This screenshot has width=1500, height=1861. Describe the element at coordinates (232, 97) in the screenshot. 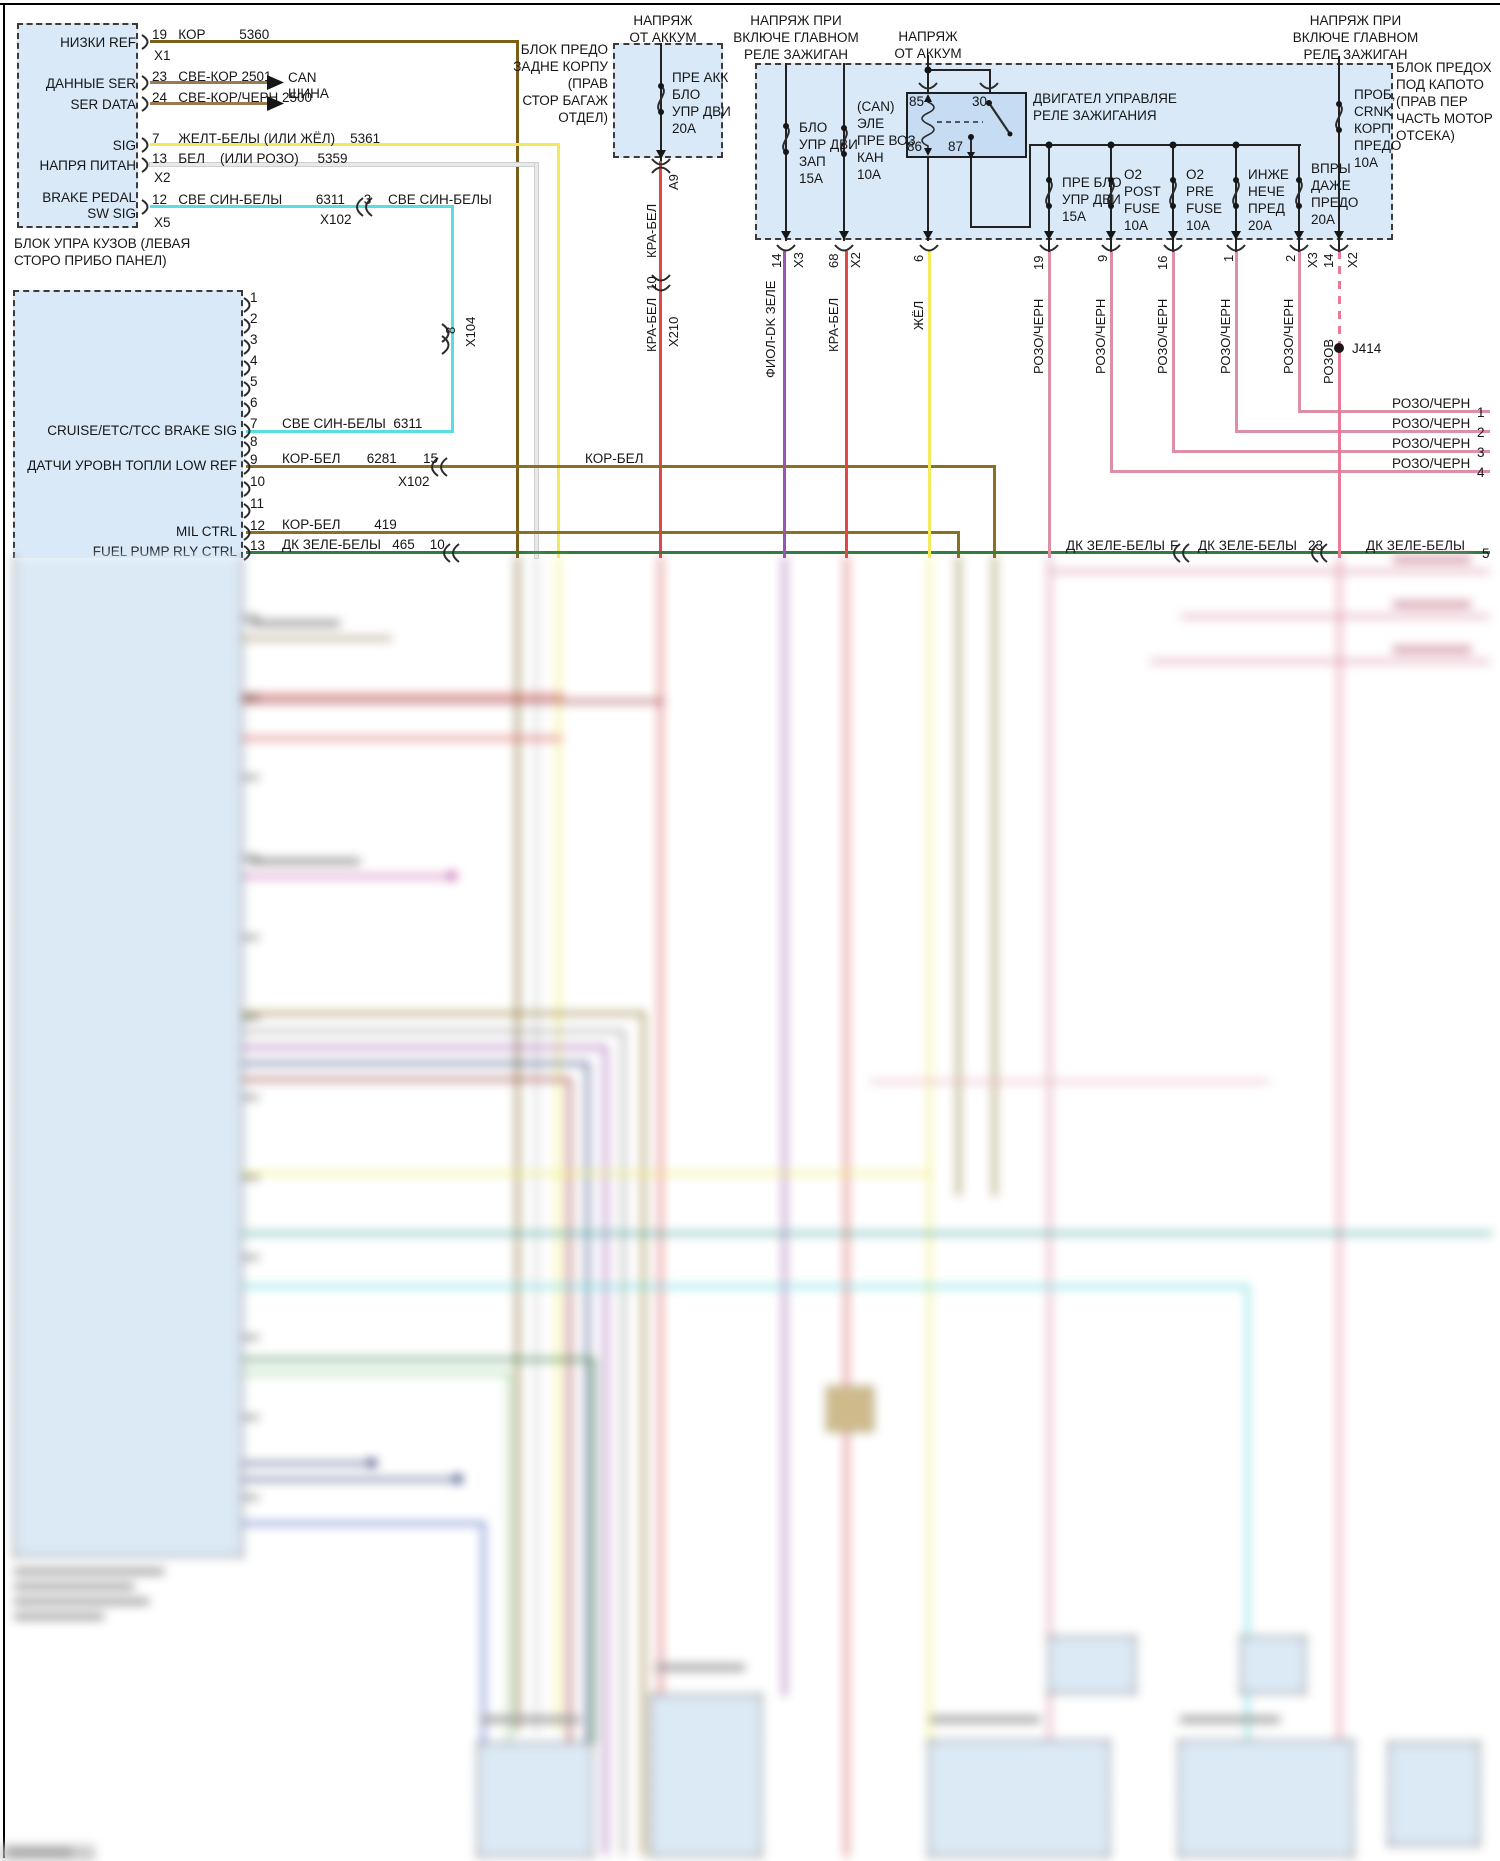

I see `wire-label-2500: 24 СВЕ-КОР/ЧЕРН 2500` at that location.